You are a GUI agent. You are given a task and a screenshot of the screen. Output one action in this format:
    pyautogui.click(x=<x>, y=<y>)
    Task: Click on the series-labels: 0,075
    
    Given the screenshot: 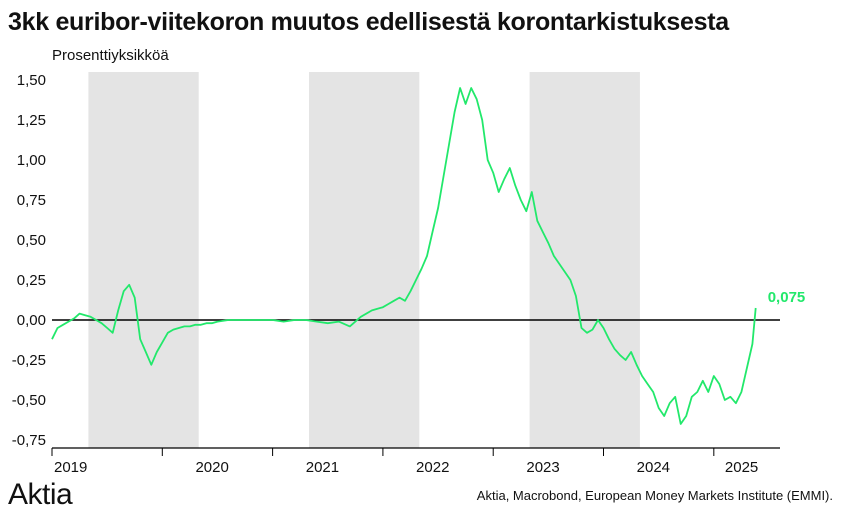 What is the action you would take?
    pyautogui.click(x=787, y=297)
    